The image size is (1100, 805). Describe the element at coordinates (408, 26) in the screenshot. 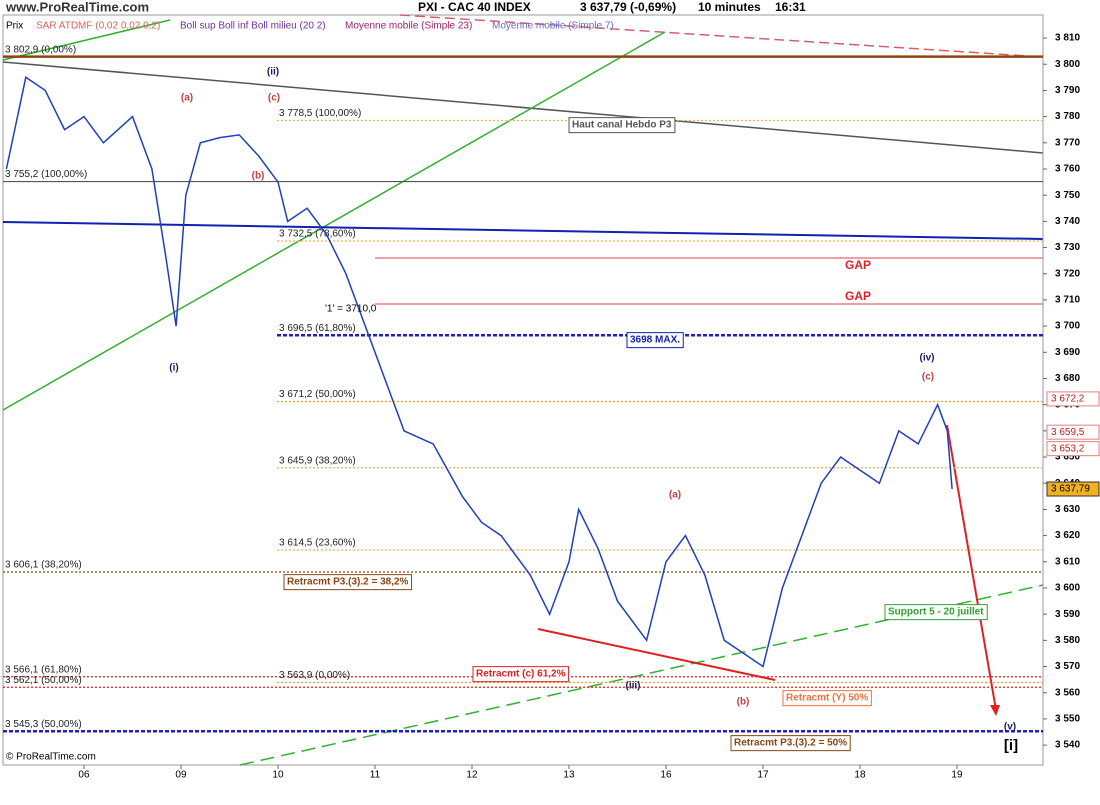

I see `legend-entry: Moyenne mobile (Simple 23)` at that location.